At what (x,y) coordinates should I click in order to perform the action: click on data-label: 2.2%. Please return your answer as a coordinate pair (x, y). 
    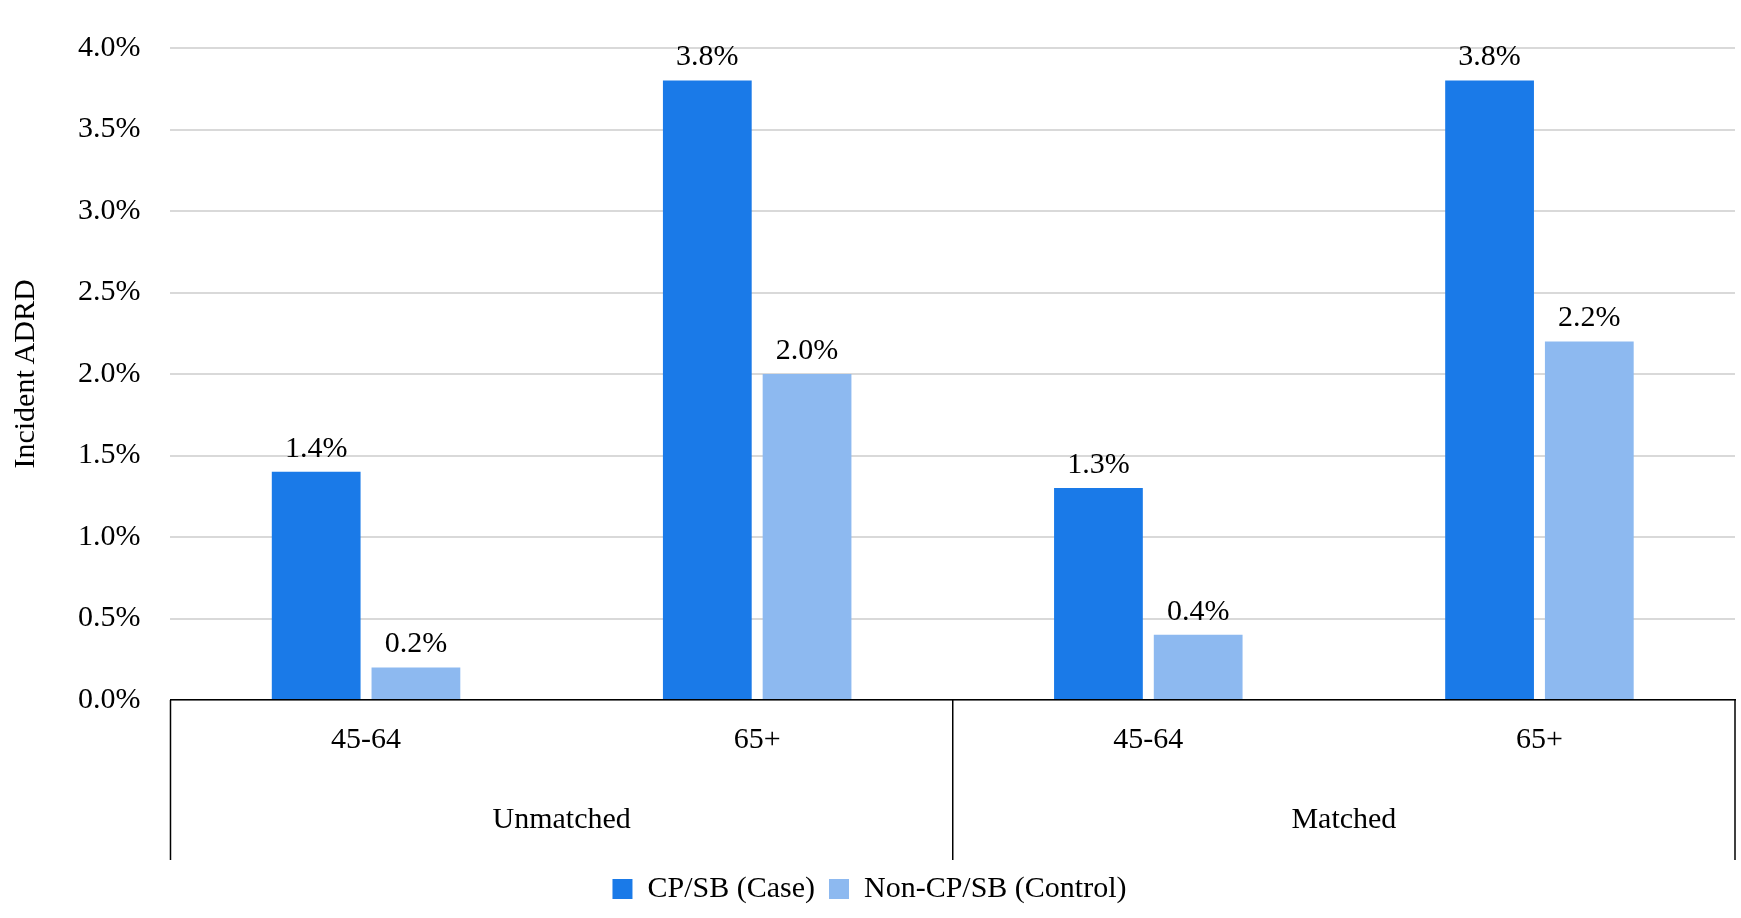
    Looking at the image, I should click on (1589, 316).